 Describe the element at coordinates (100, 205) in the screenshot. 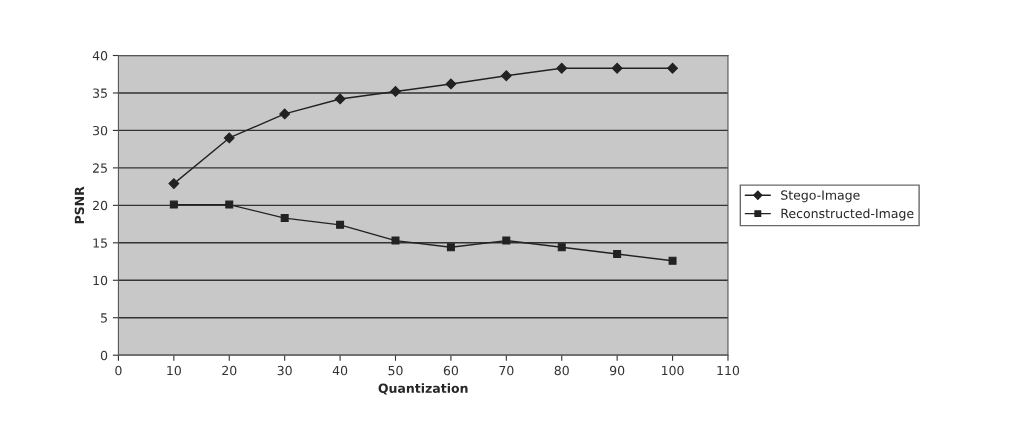

I see `y-tick-label: 20` at that location.